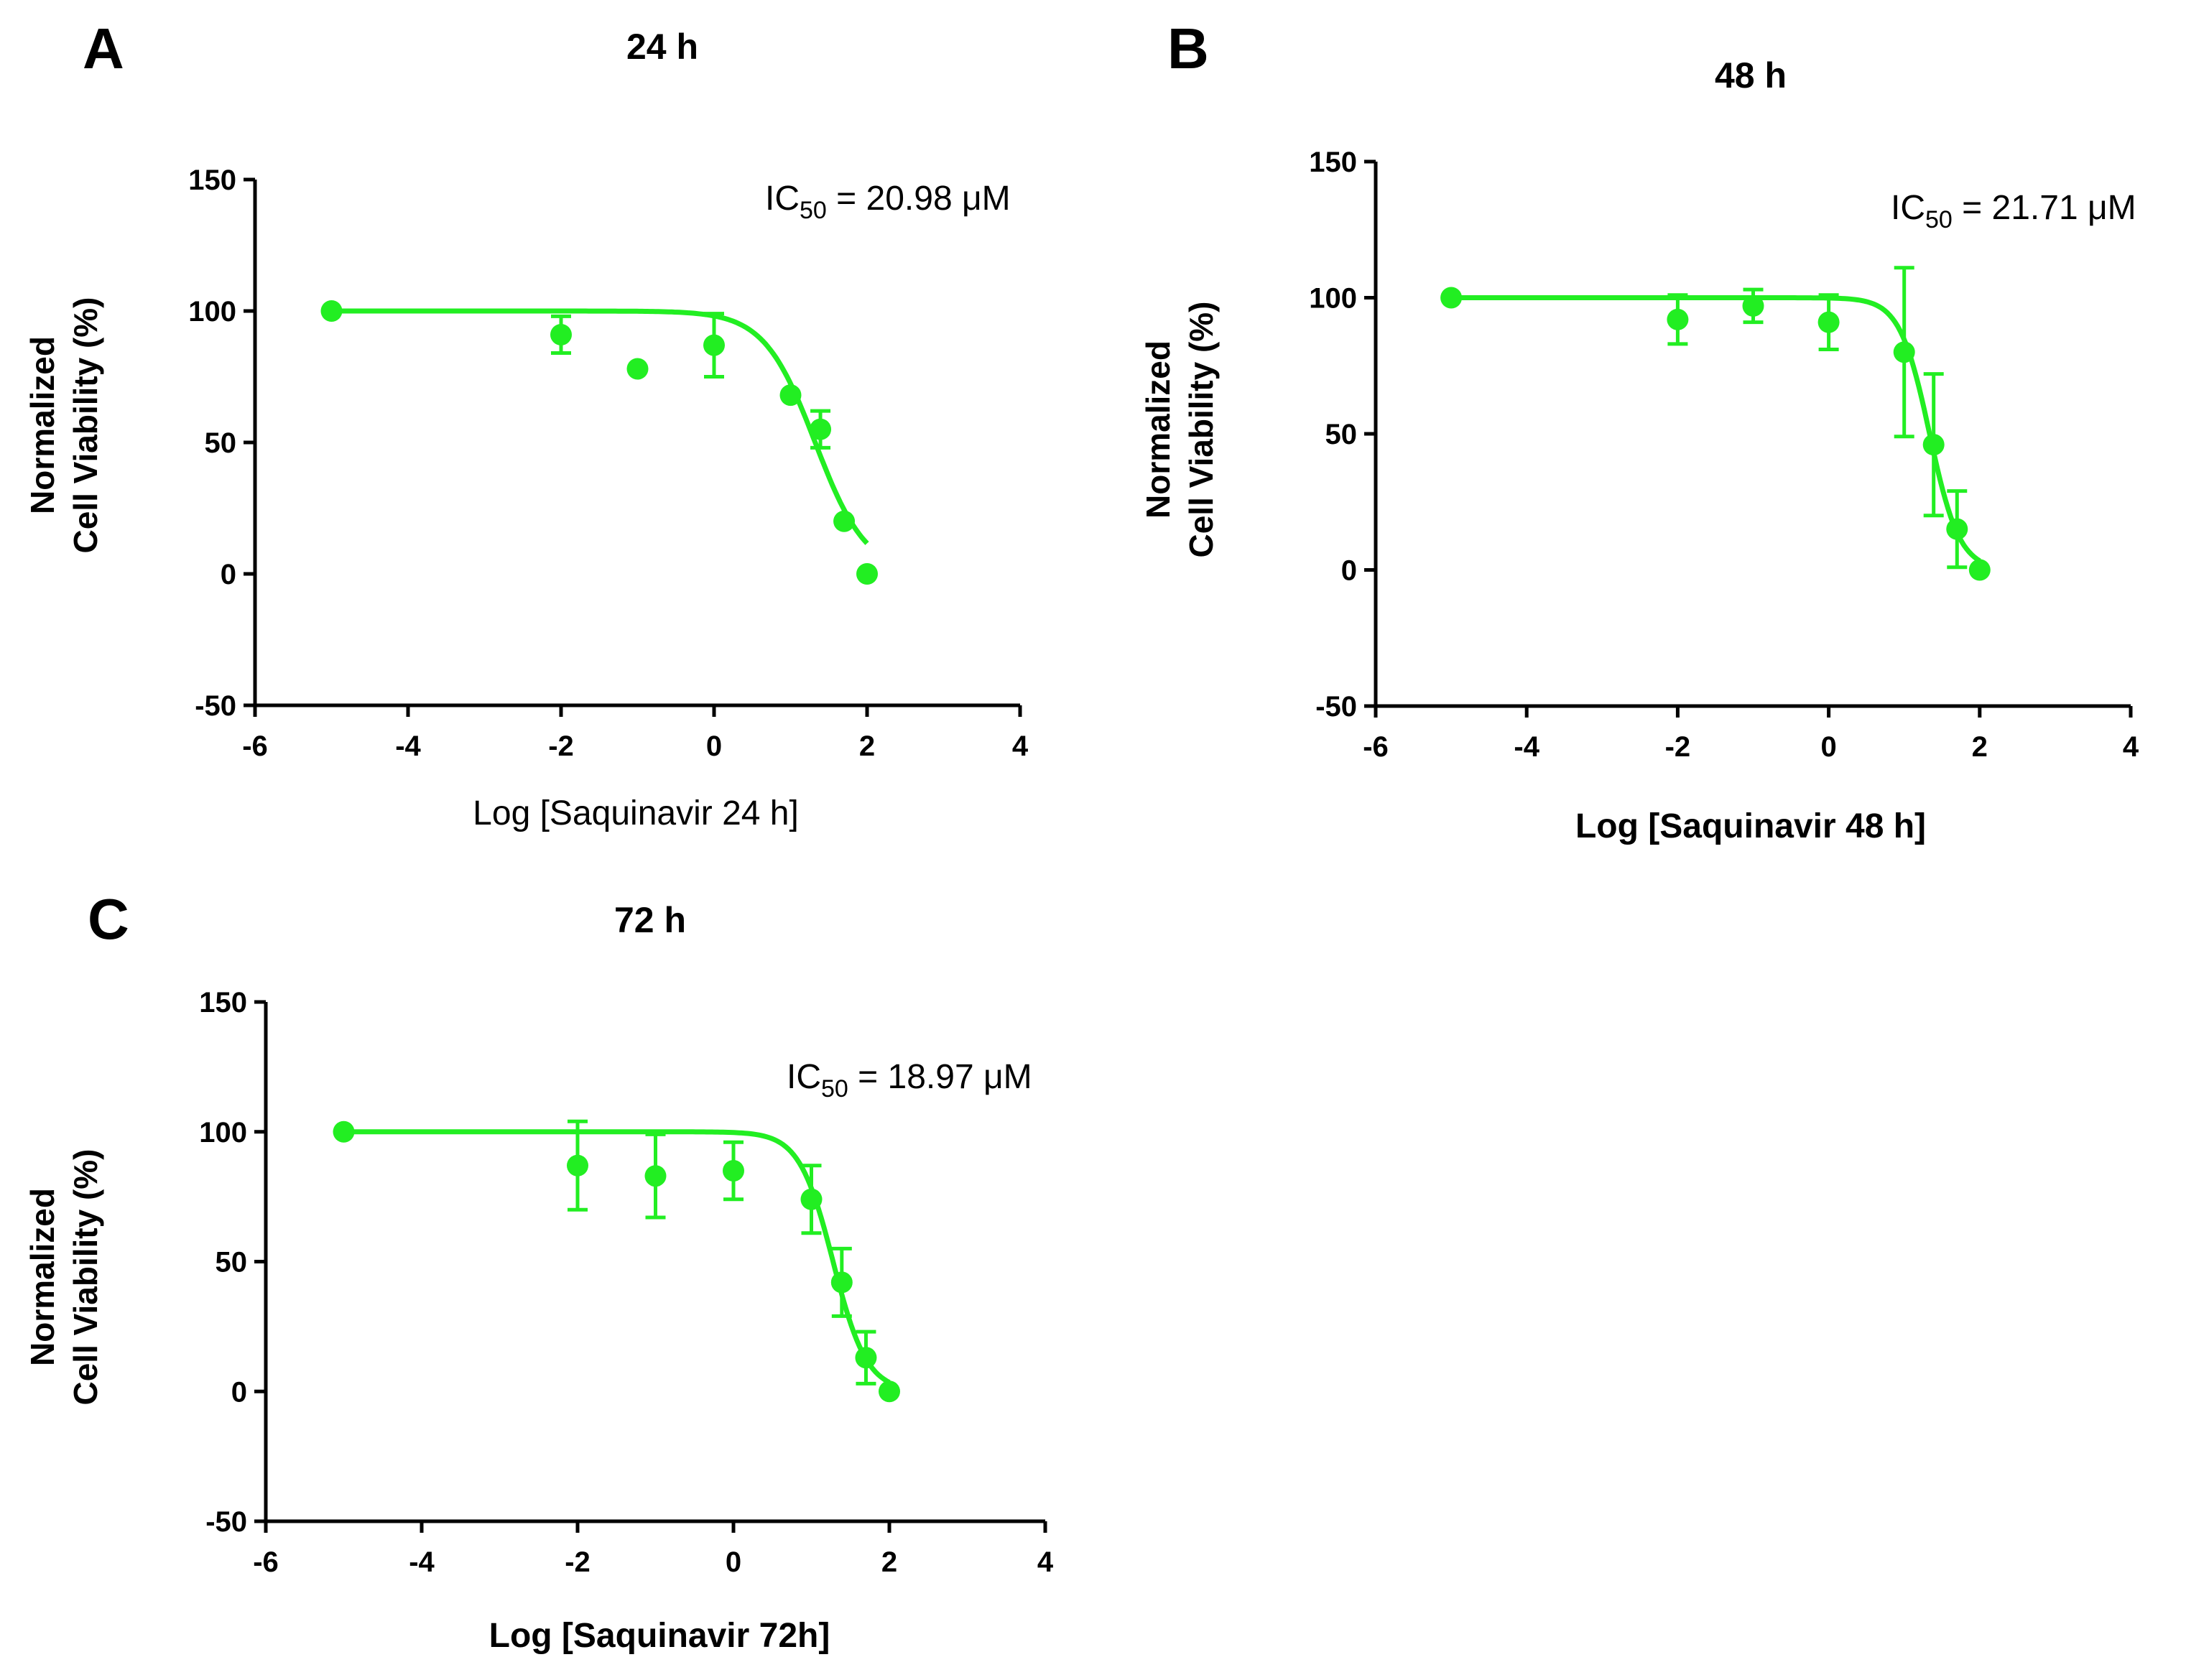  What do you see at coordinates (226, 1522) in the screenshot?
I see `y-tick-label-c: -50` at bounding box center [226, 1522].